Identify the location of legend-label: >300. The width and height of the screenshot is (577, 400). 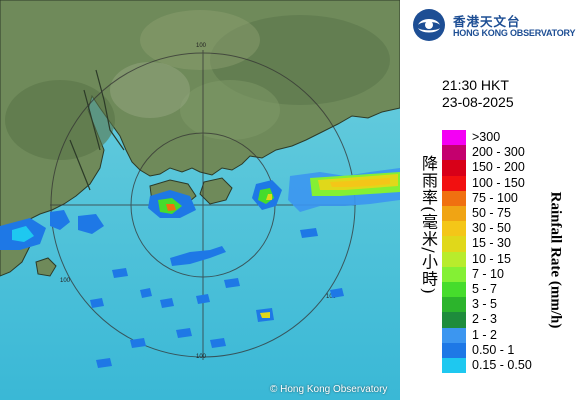
(486, 137).